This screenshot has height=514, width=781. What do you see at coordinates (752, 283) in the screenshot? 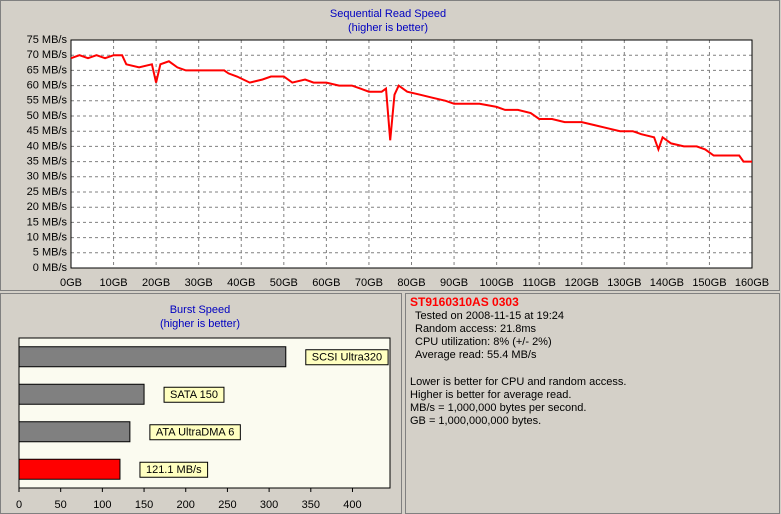
I see `x-tick-label: 160GB` at bounding box center [752, 283].